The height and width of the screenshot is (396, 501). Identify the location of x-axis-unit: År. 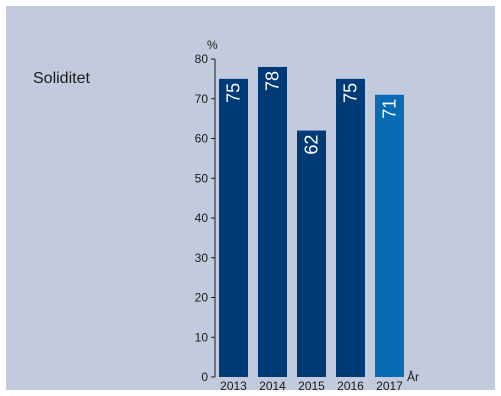
(413, 376).